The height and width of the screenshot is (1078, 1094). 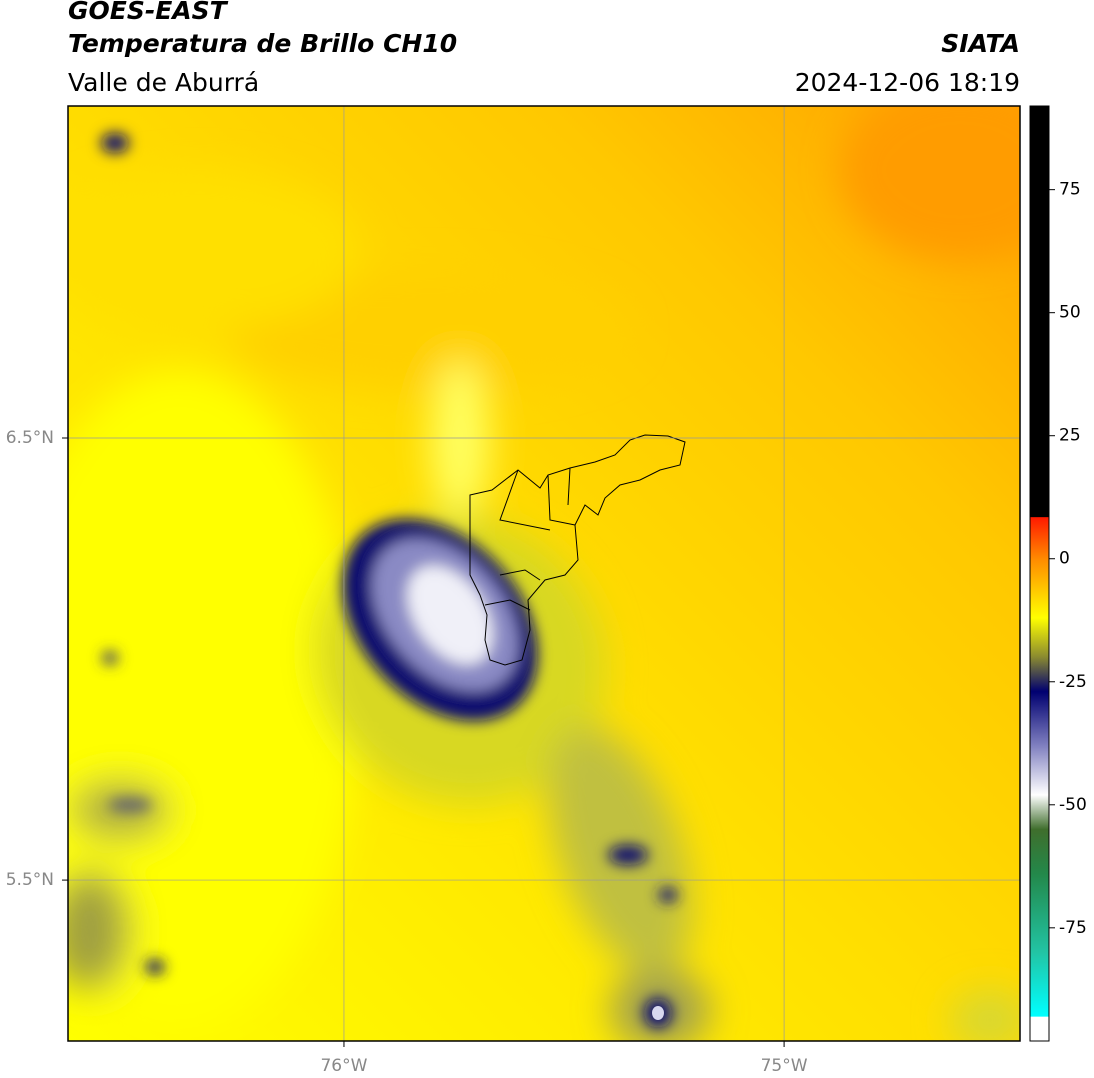 What do you see at coordinates (980, 43) in the screenshot?
I see `source: SIATA` at bounding box center [980, 43].